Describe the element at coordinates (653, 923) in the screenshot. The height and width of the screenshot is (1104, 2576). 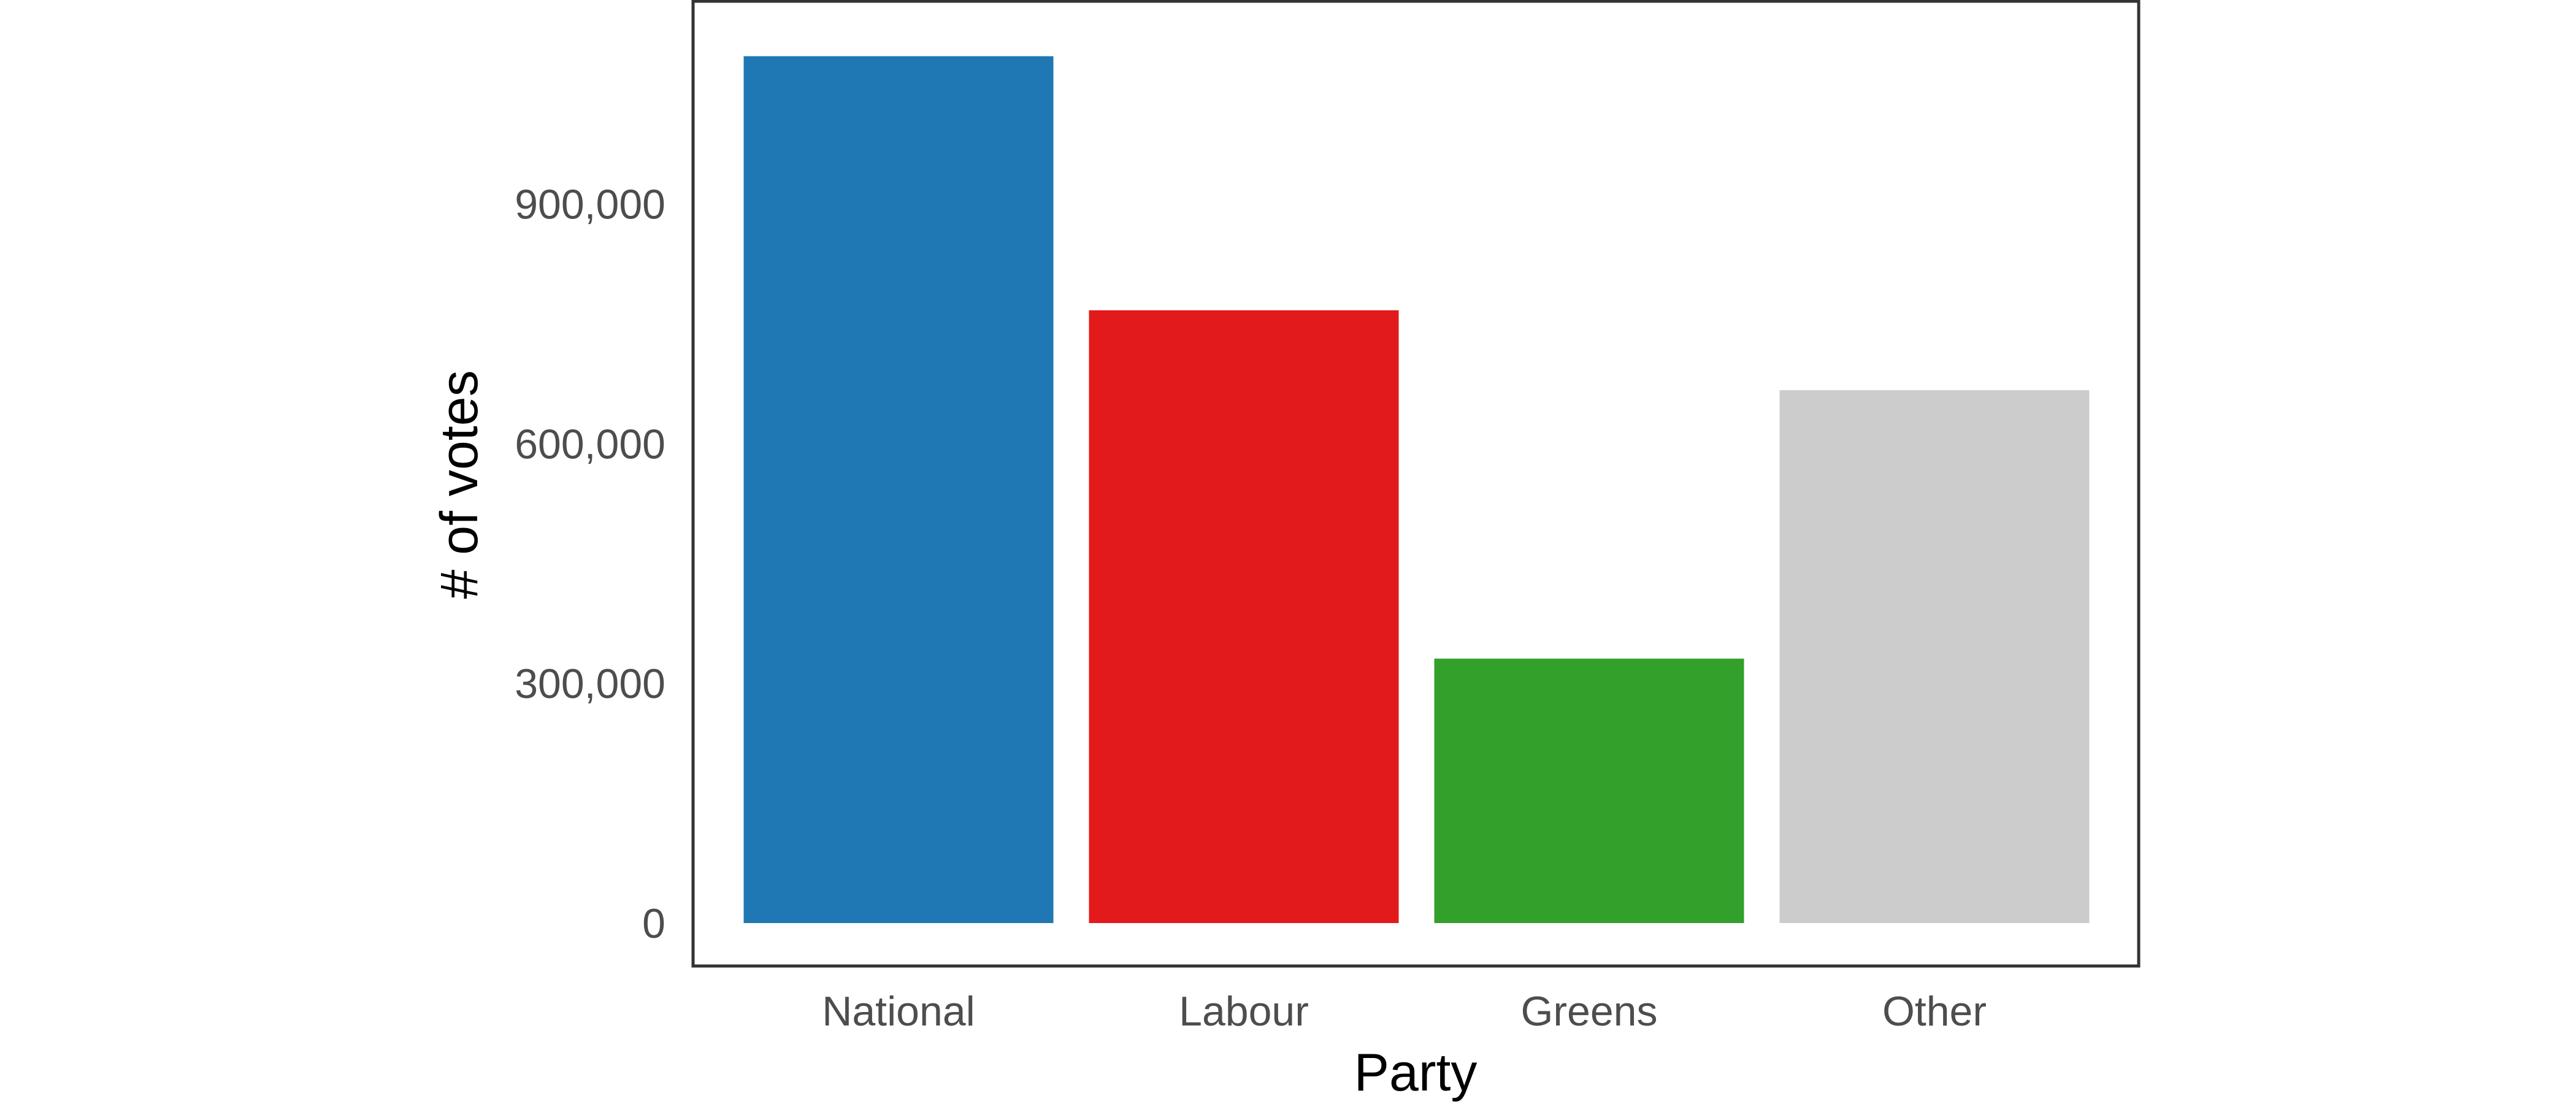
I see `y-tick-label: 0` at that location.